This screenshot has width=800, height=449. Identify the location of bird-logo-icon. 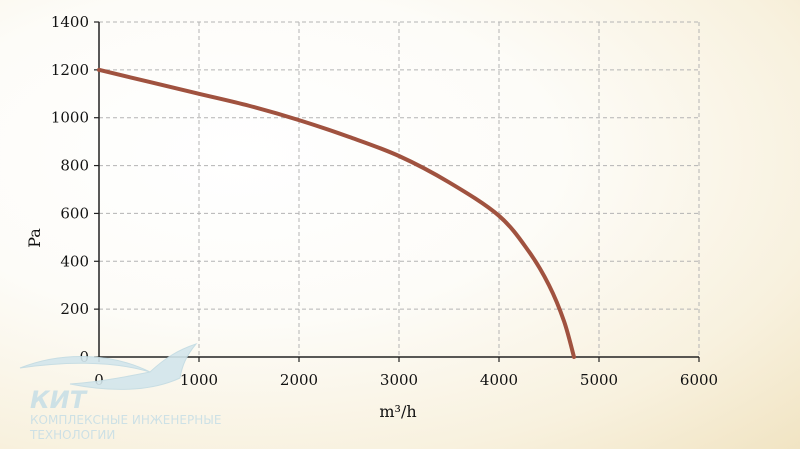
(108, 366).